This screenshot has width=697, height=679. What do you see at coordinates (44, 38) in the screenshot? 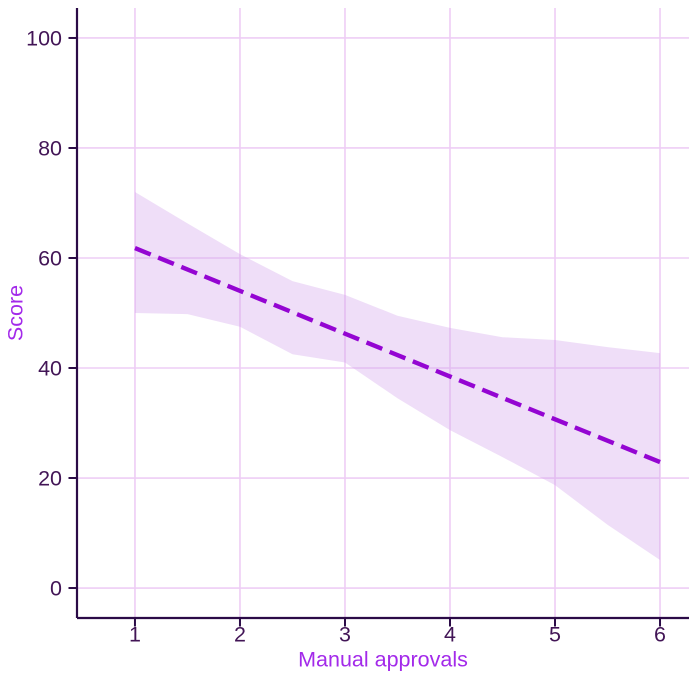
I see `y-tick-label-100: 100` at bounding box center [44, 38].